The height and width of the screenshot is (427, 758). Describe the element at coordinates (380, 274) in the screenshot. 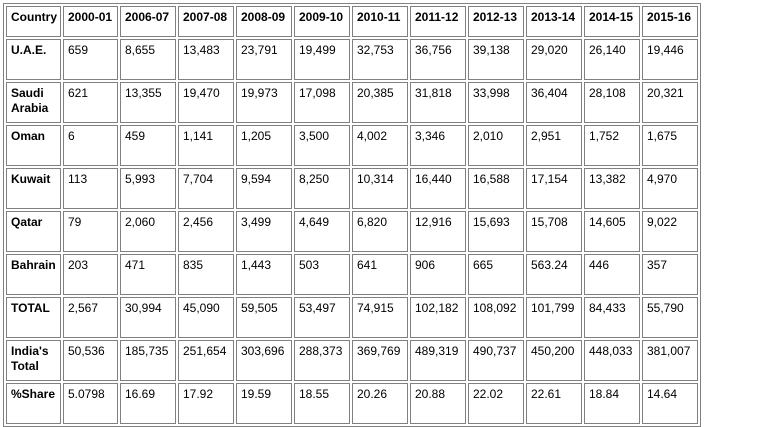

I see `table-cell: 641` at that location.